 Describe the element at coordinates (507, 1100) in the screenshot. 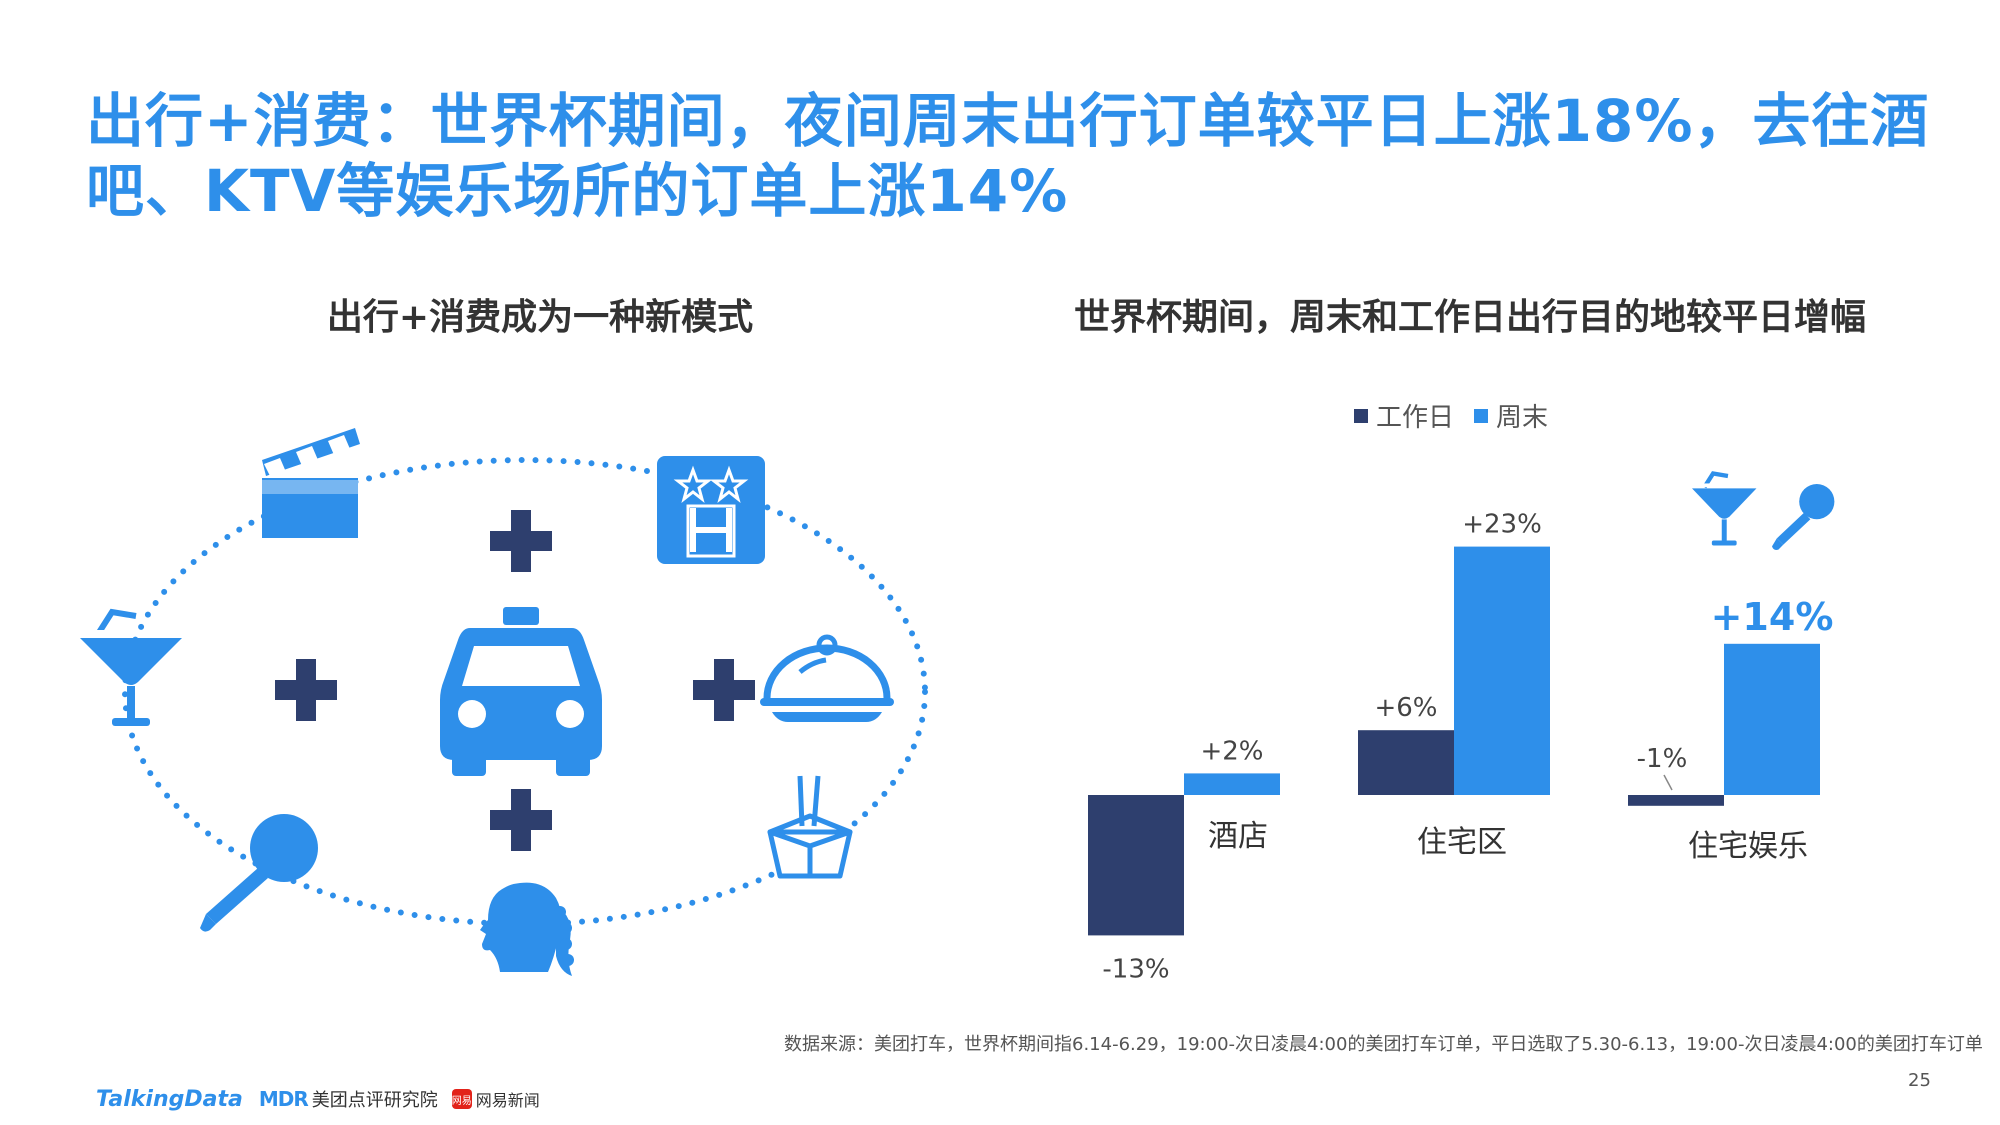

I see `wangyi-logo-label: 网易新闻` at that location.